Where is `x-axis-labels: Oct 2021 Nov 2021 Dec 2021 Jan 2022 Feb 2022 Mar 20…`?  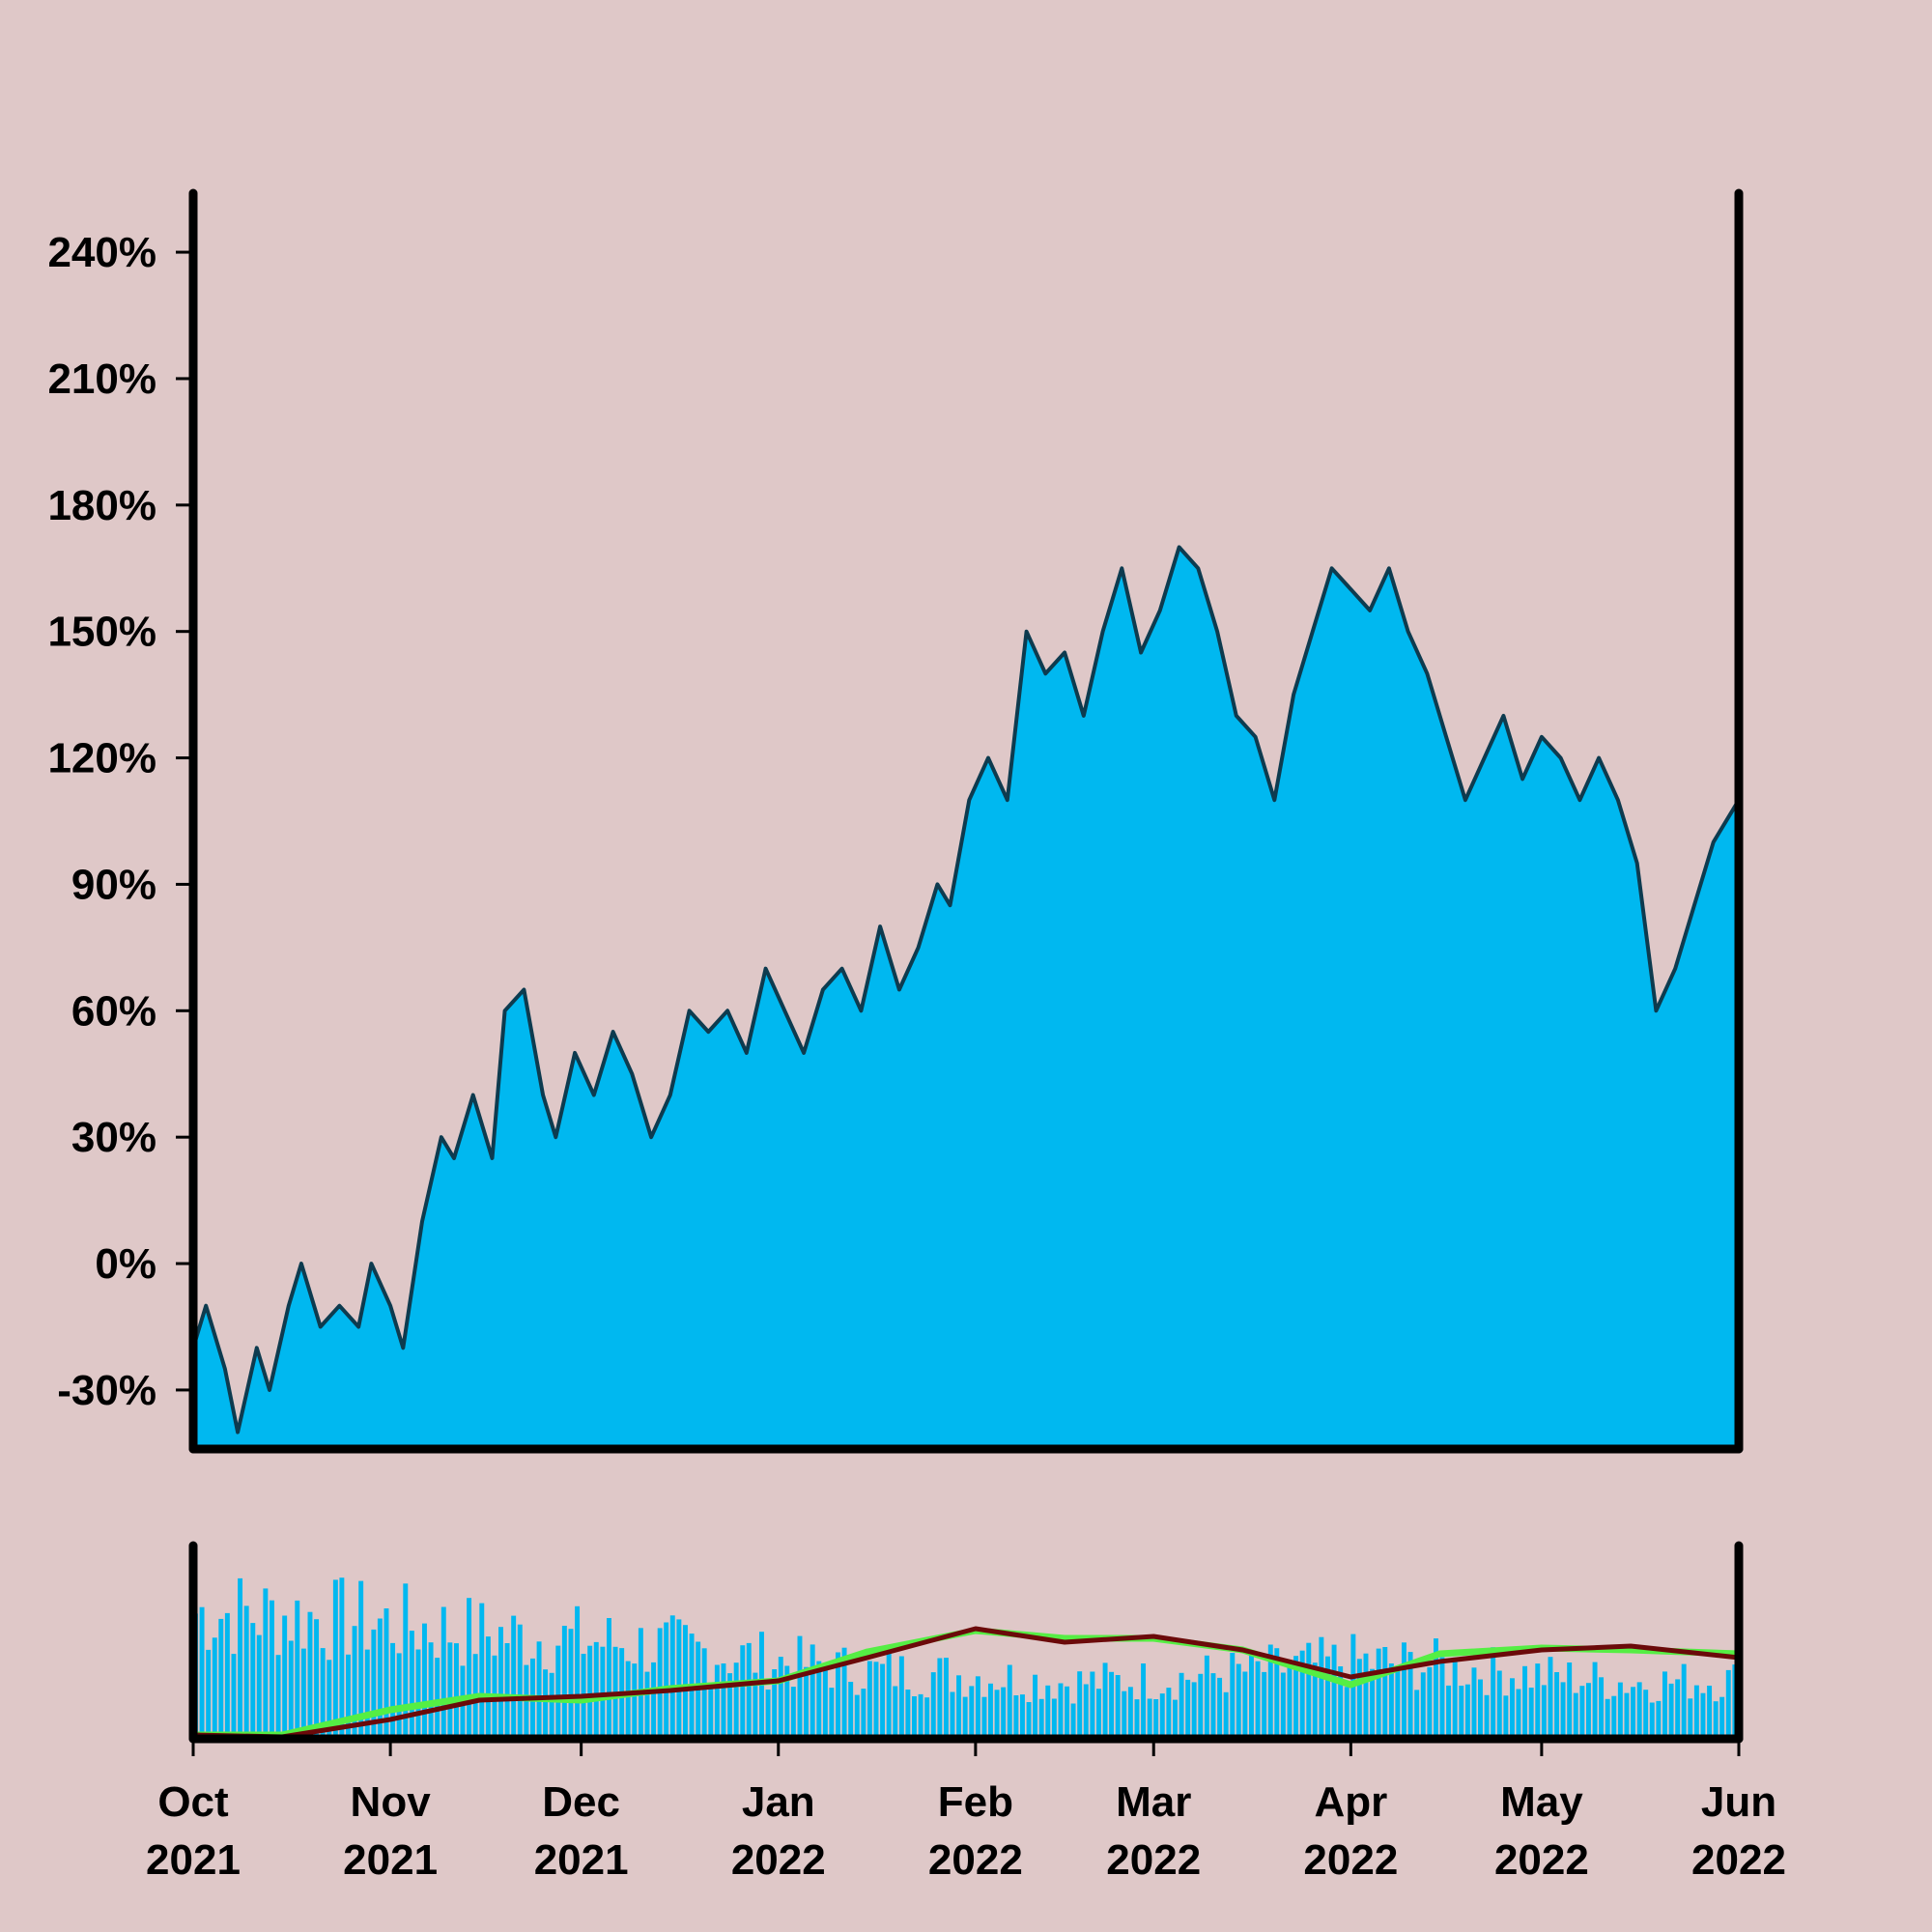 x-axis-labels: Oct 2021 Nov 2021 Dec 2021 Jan 2022 Feb 2022 Mar 20… is located at coordinates (966, 1811).